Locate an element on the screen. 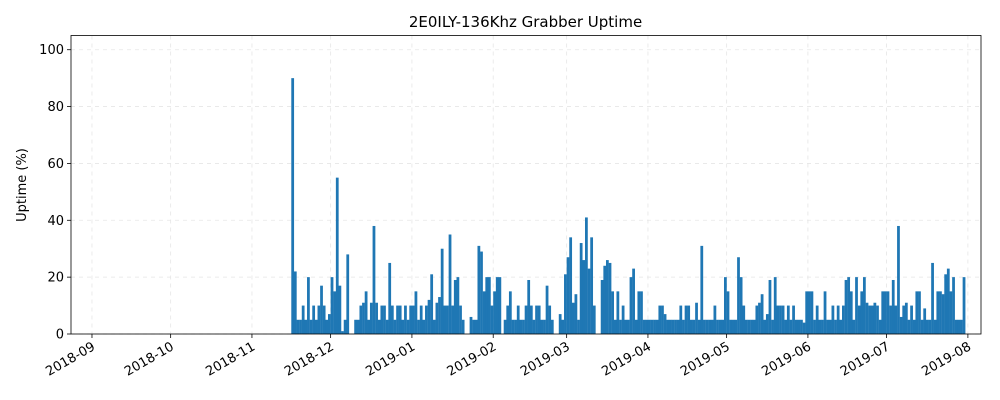 The height and width of the screenshot is (400, 1000). x-tick-label: 2018-11 is located at coordinates (230, 359).